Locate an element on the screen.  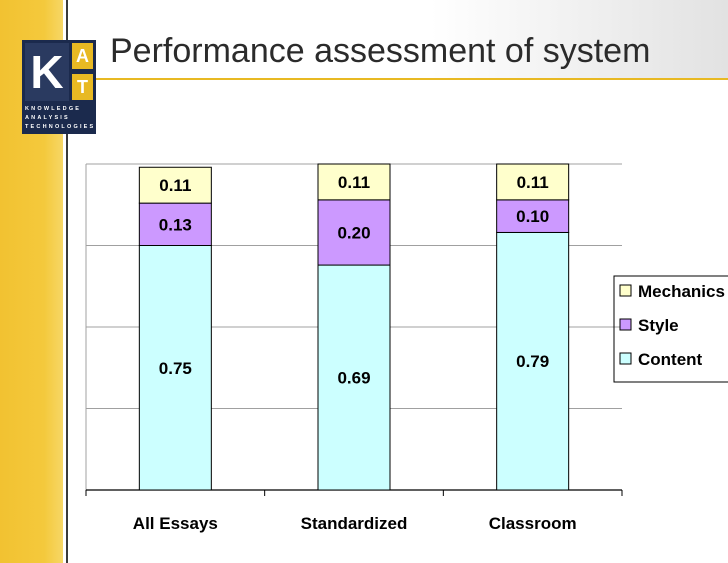
x-tick-label: All Essays is located at coordinates (175, 523).